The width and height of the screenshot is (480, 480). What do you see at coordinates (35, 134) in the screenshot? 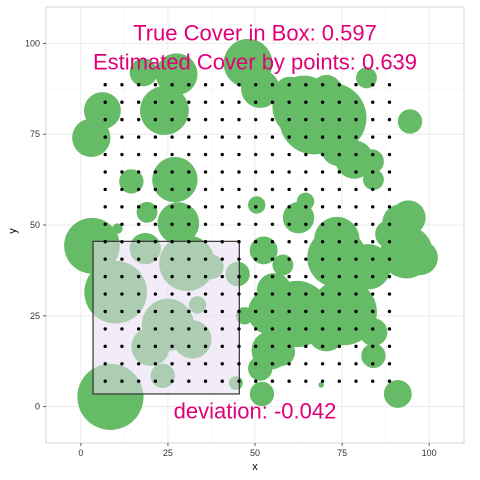
I see `y-tick-label: 75` at bounding box center [35, 134].